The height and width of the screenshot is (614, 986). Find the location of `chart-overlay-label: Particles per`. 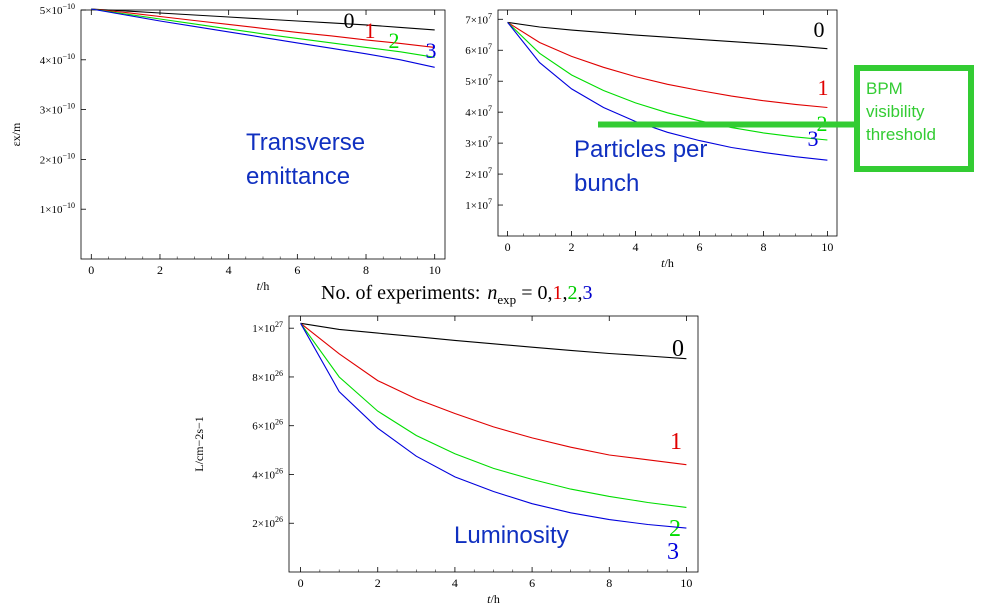

chart-overlay-label: Particles per is located at coordinates (640, 149).